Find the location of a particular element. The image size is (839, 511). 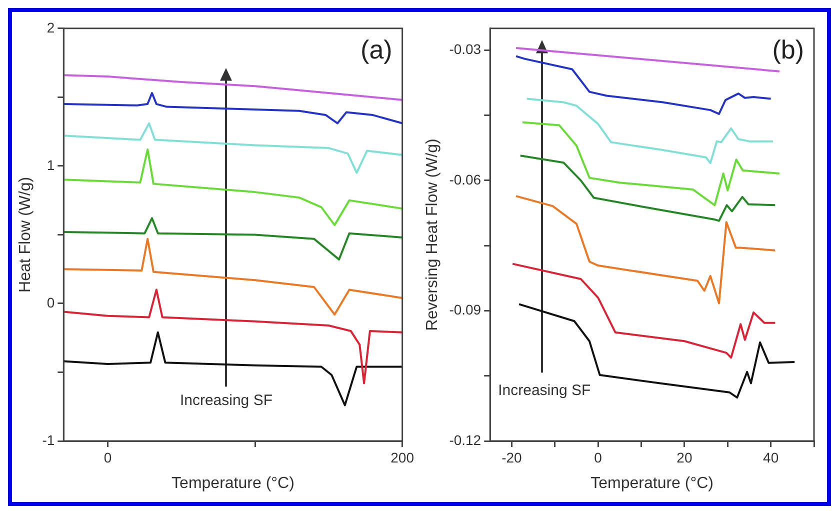

chart-title: (b) is located at coordinates (788, 49).